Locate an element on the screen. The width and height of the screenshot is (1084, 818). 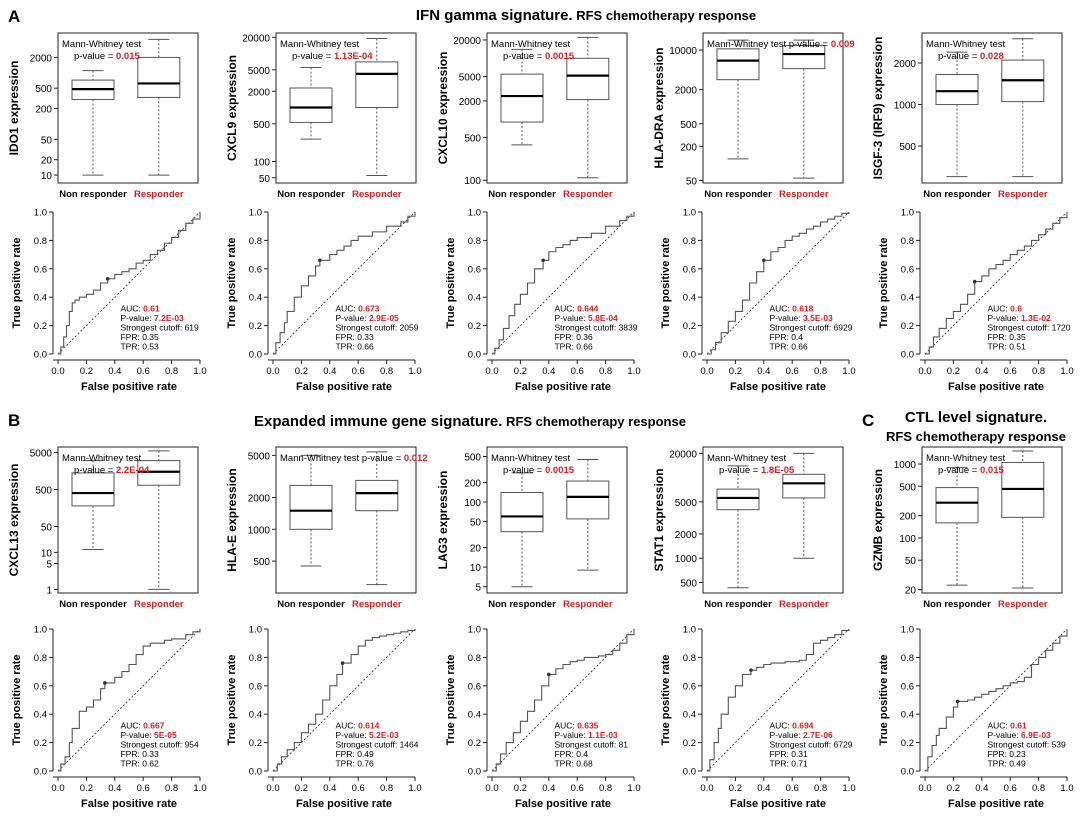
y-tick-label: 1000 is located at coordinates (905, 465).